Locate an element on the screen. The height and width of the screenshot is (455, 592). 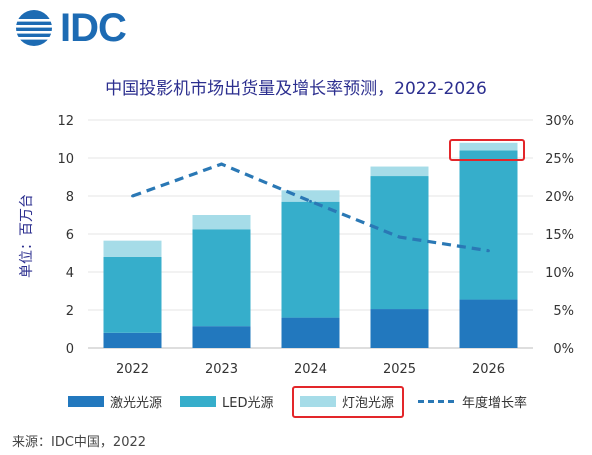
growth-point-2023 is located at coordinates (221, 164).